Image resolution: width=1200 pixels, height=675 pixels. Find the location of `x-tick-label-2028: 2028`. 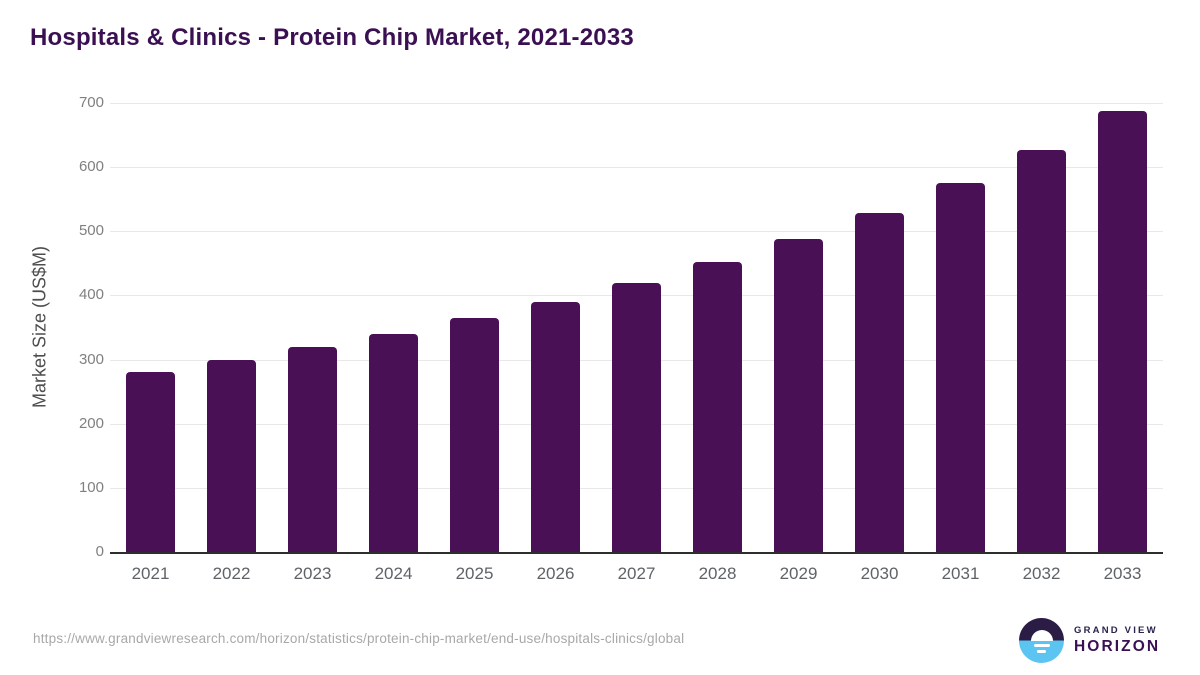

x-tick-label-2028: 2028 is located at coordinates (717, 573).